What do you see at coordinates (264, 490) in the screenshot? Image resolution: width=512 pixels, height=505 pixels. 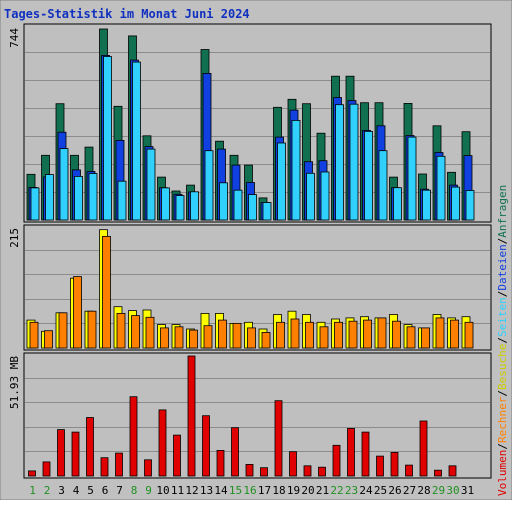 I see `x-tick-label-day-17: 17` at bounding box center [264, 490].